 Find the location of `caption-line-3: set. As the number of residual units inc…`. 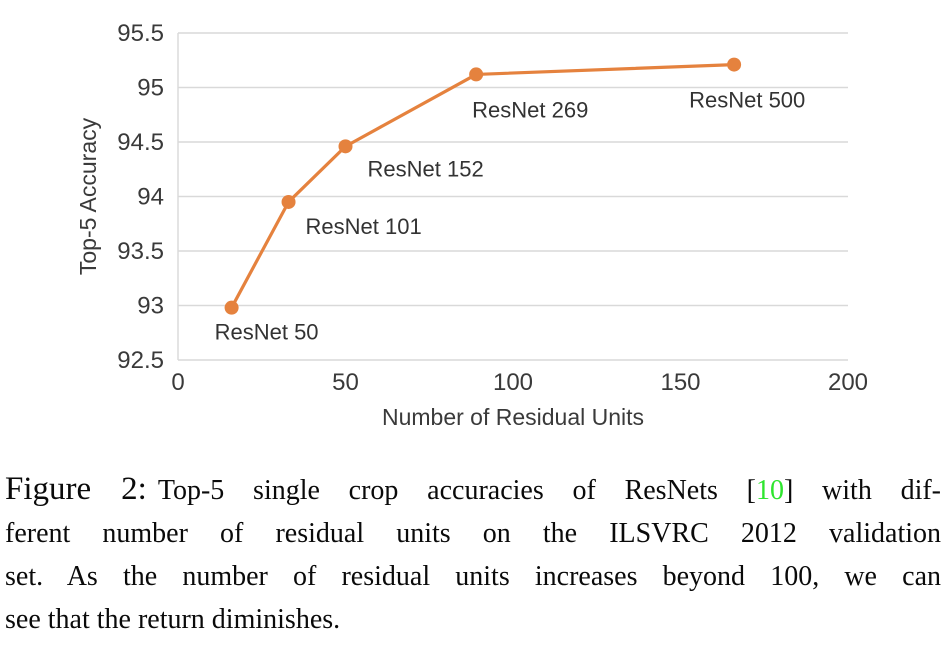

caption-line-3: set. As the number of residual units inc… is located at coordinates (473, 576).